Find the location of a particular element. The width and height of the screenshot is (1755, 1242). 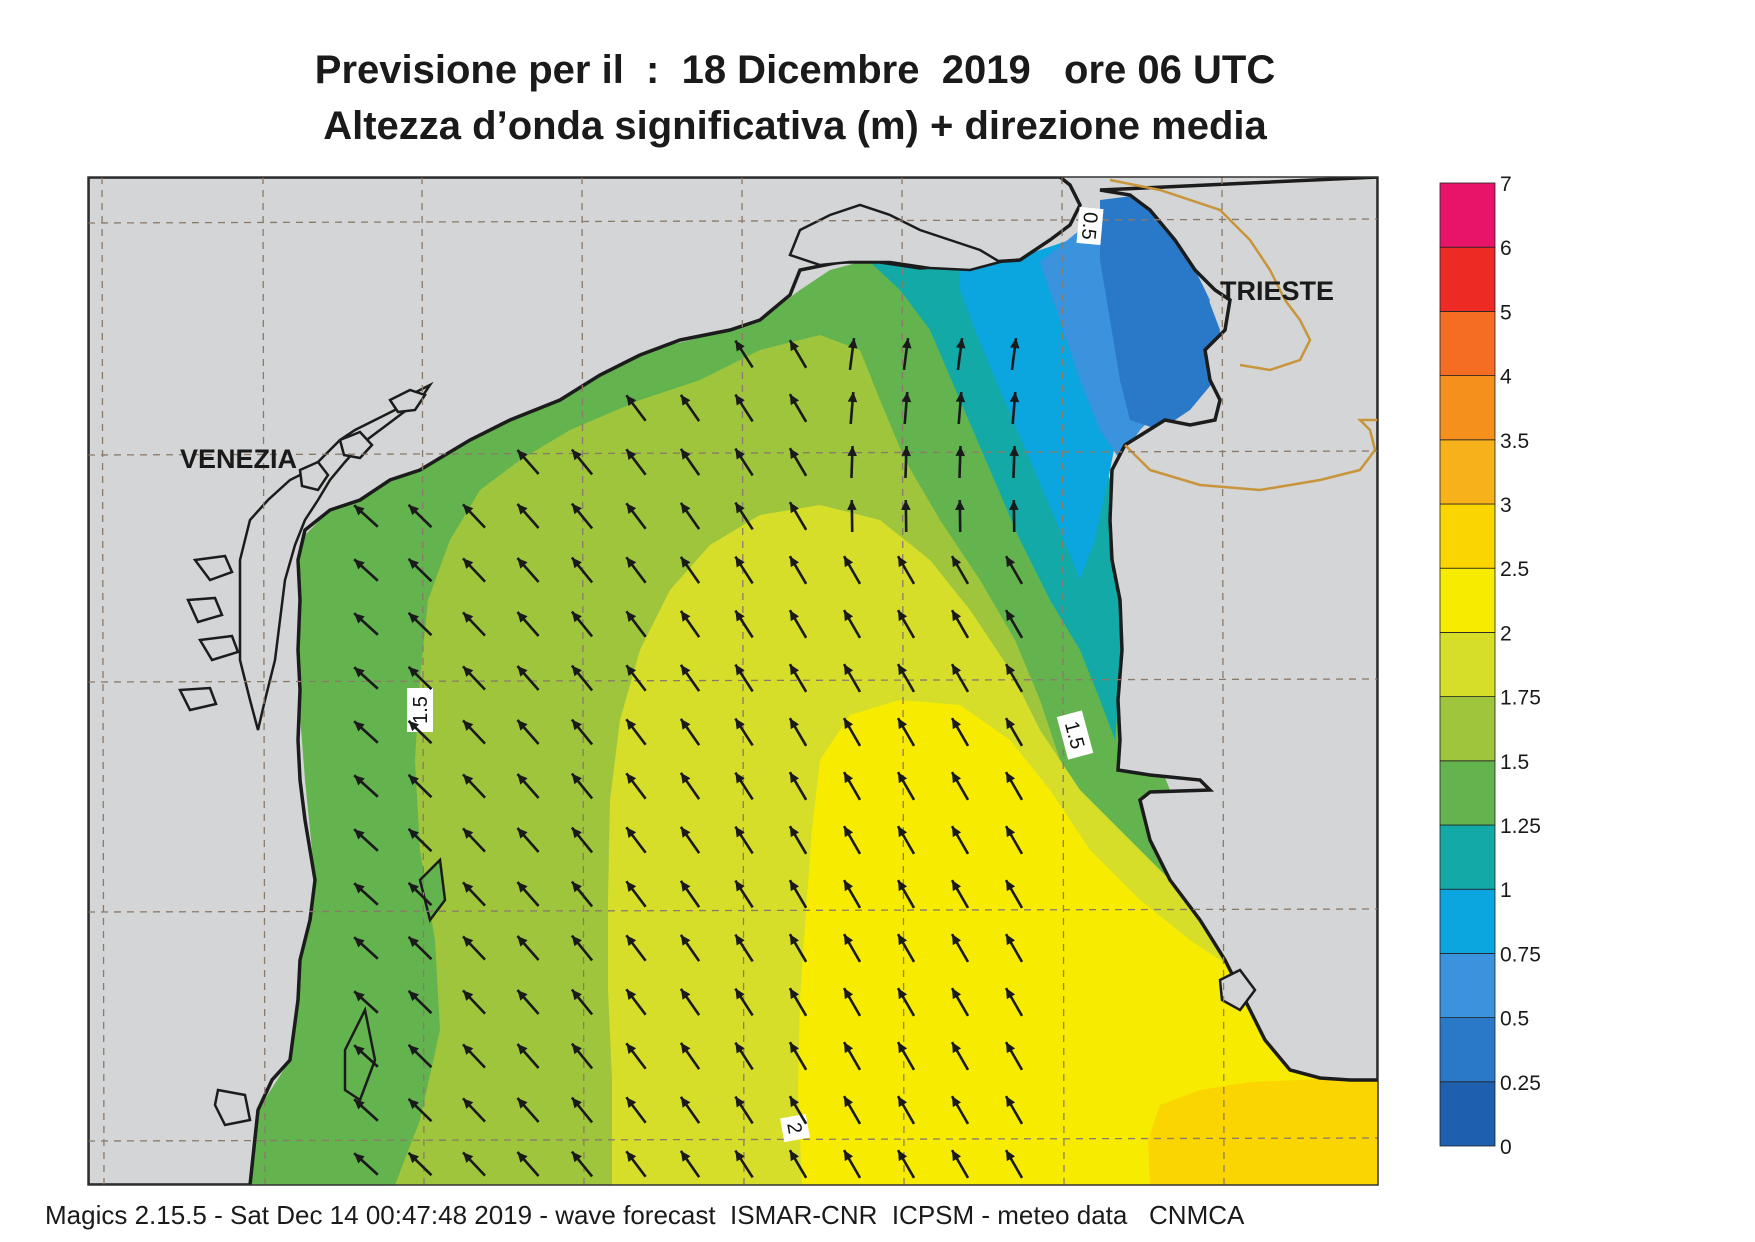

po-delta is located at coordinates (395, 979).